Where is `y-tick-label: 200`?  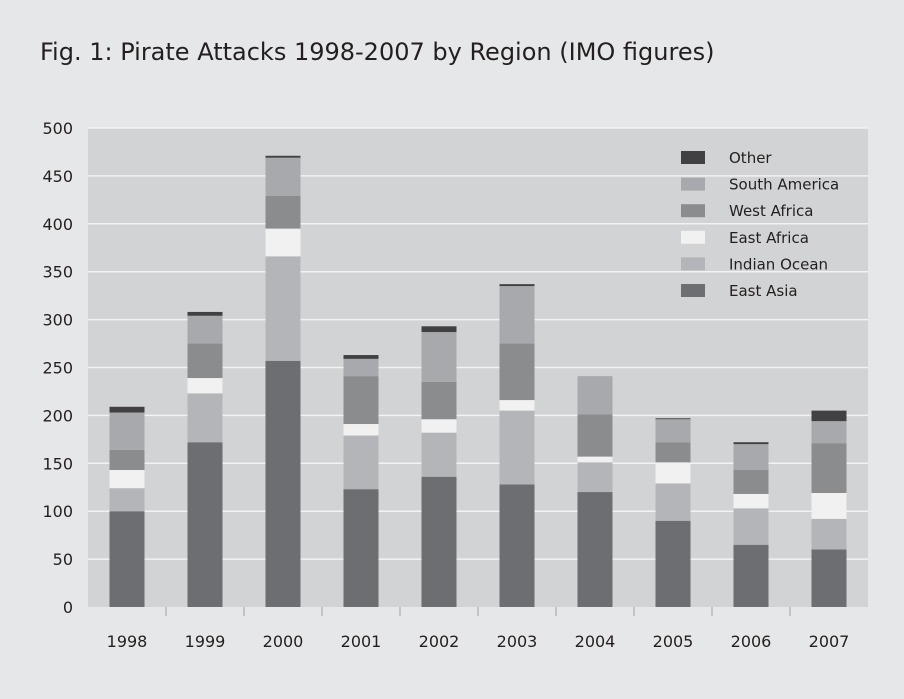 y-tick-label: 200 is located at coordinates (57, 415).